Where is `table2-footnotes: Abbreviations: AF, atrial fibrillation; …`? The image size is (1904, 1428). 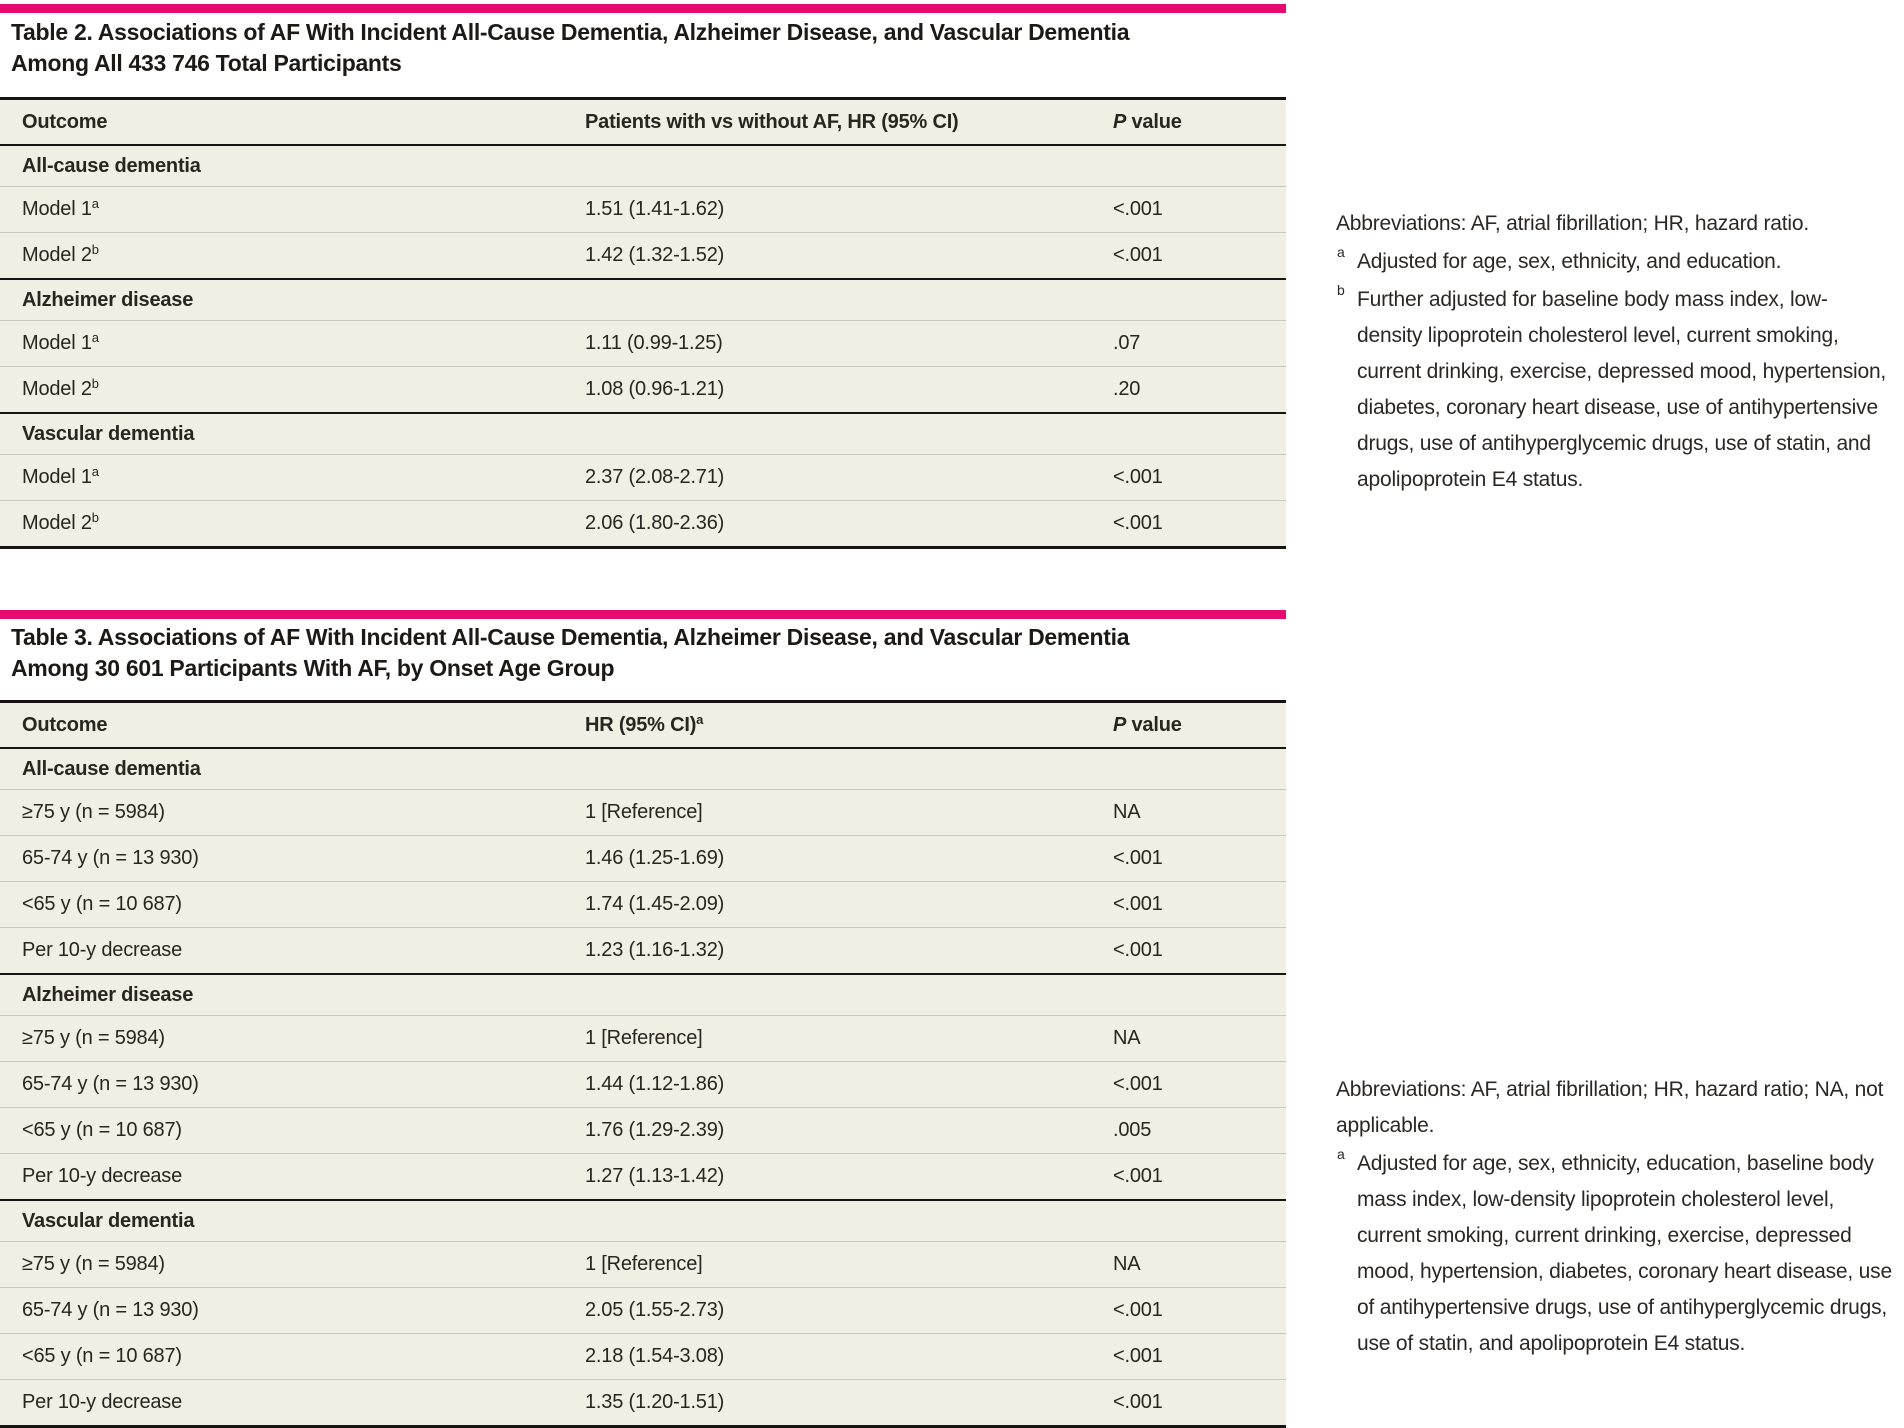 table2-footnotes: Abbreviations: AF, atrial fibrillation; … is located at coordinates (1614, 352).